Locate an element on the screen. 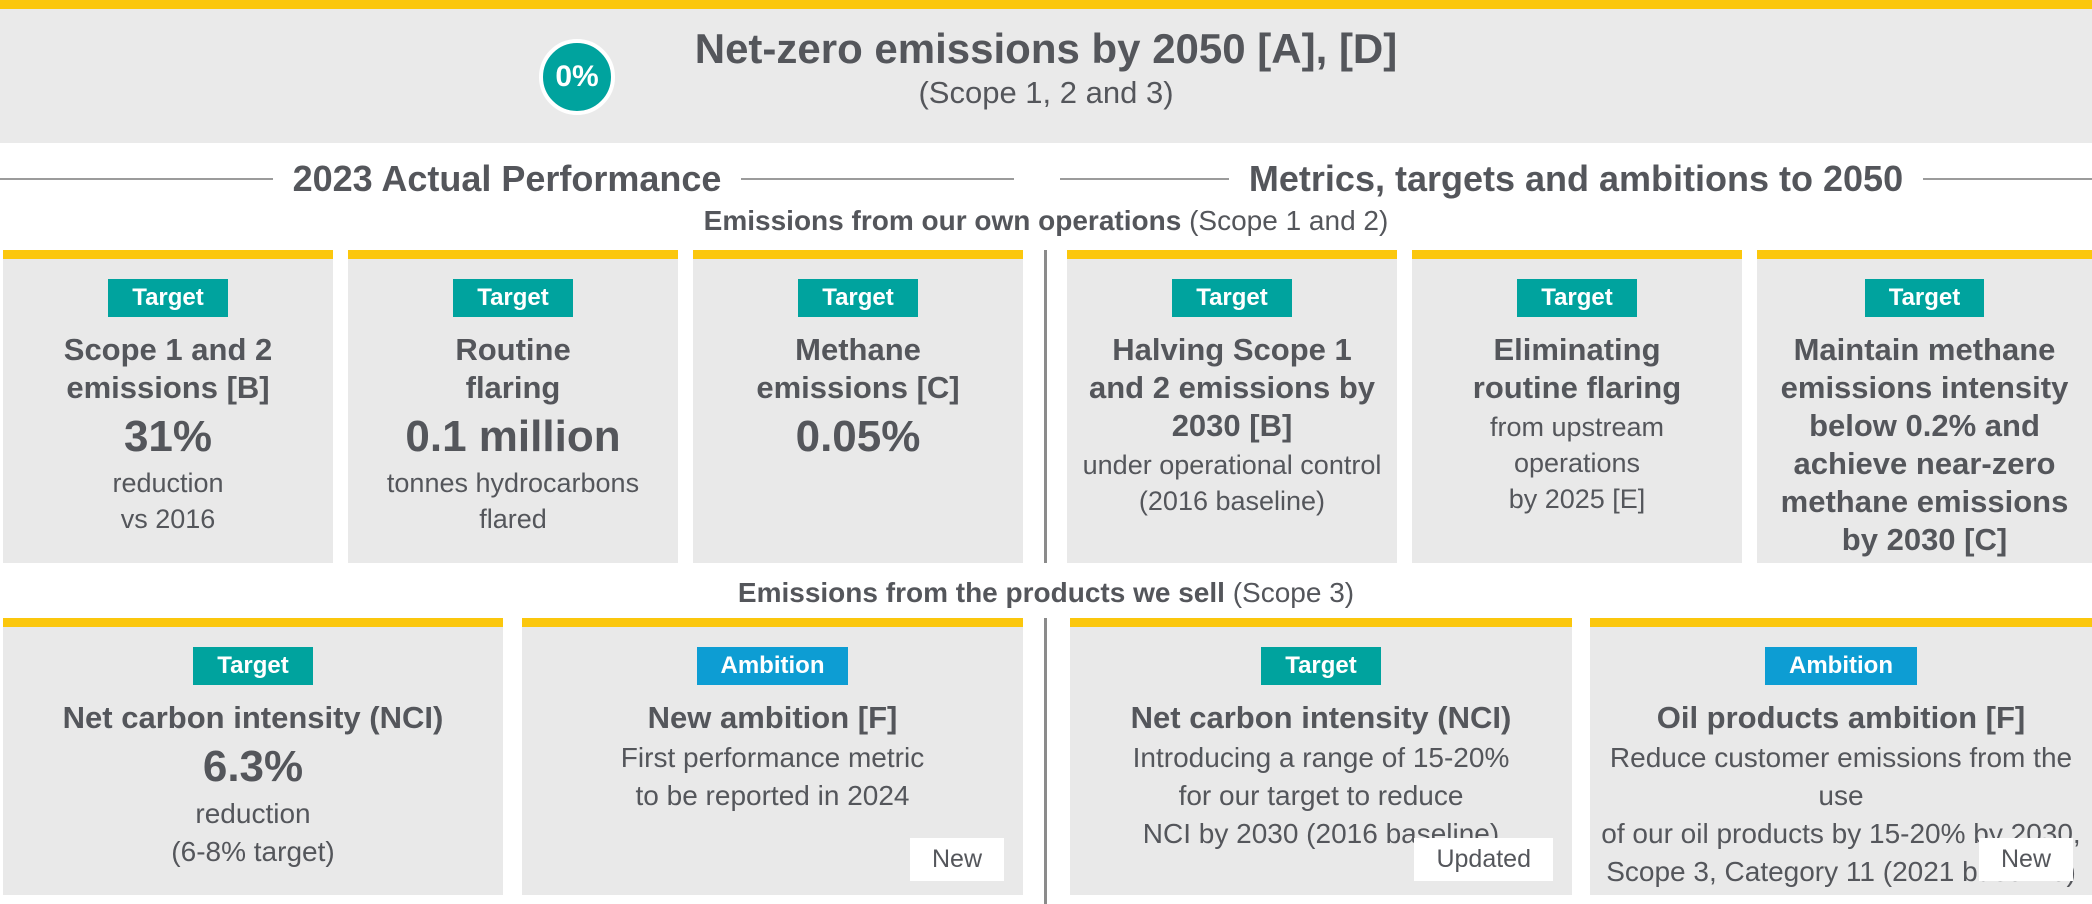 The width and height of the screenshot is (2092, 904). card-title: Methane emissions [C] is located at coordinates (858, 369).